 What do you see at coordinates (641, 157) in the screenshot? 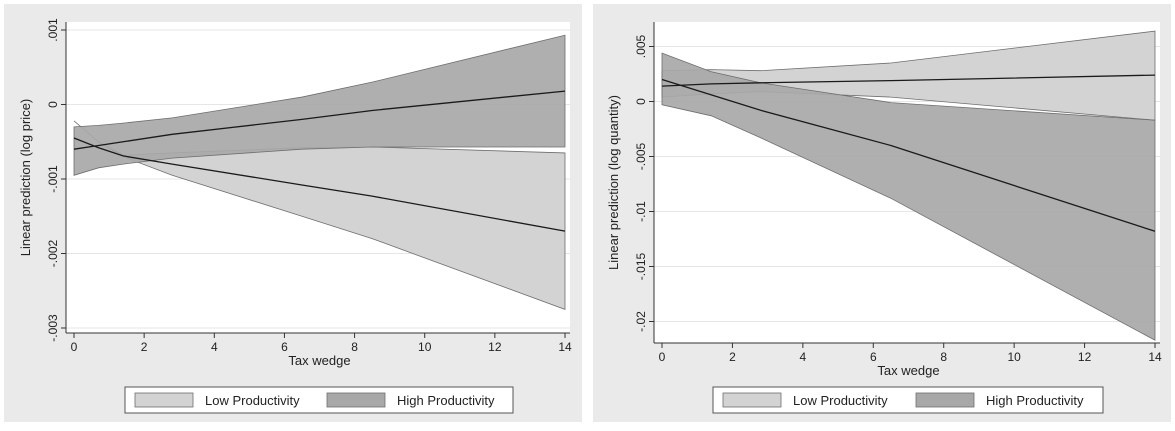
I see `y-tick-label: -.005` at bounding box center [641, 157].